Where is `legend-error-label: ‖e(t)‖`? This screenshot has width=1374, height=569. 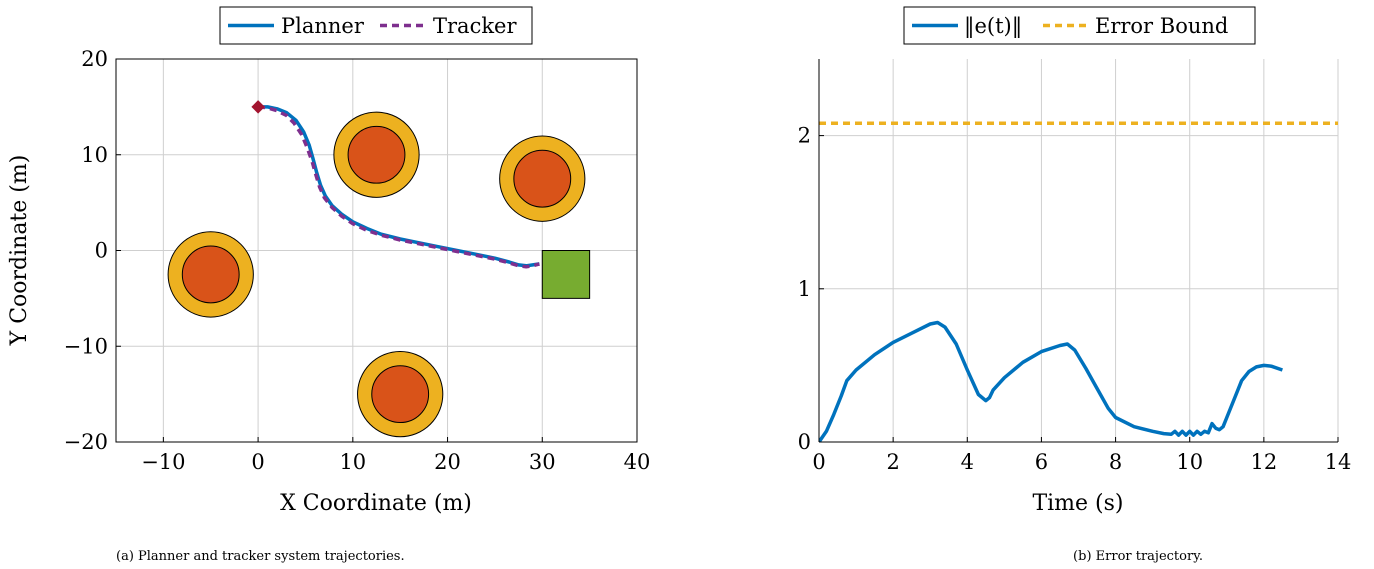 legend-error-label: ‖e(t)‖ is located at coordinates (993, 26).